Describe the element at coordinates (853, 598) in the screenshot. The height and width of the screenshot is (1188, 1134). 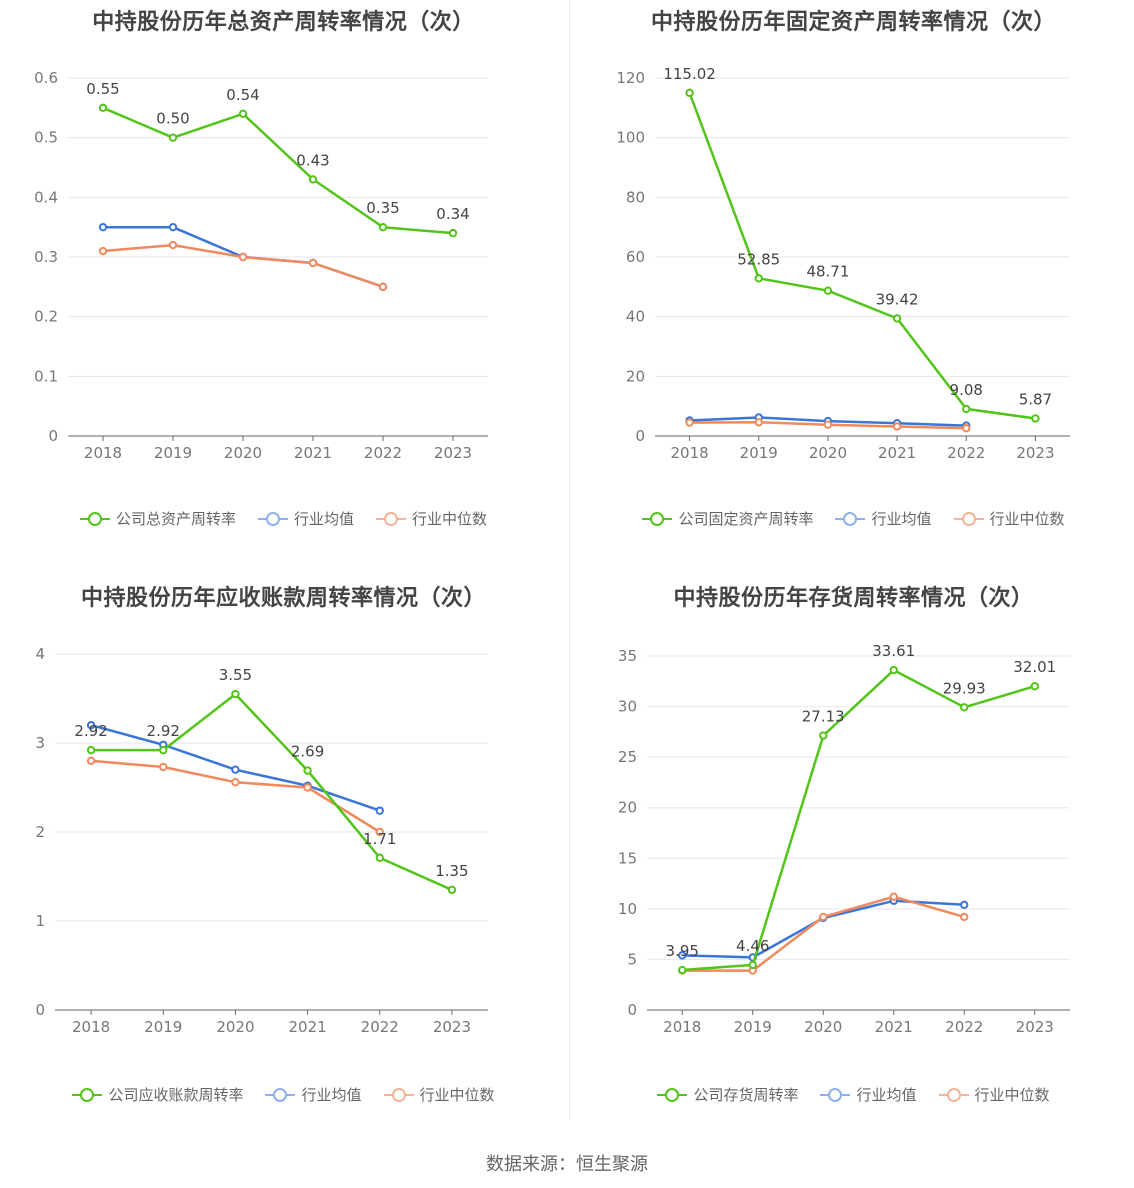
I see `chart-title: 中持股份历年存货周转率情况（次）` at that location.